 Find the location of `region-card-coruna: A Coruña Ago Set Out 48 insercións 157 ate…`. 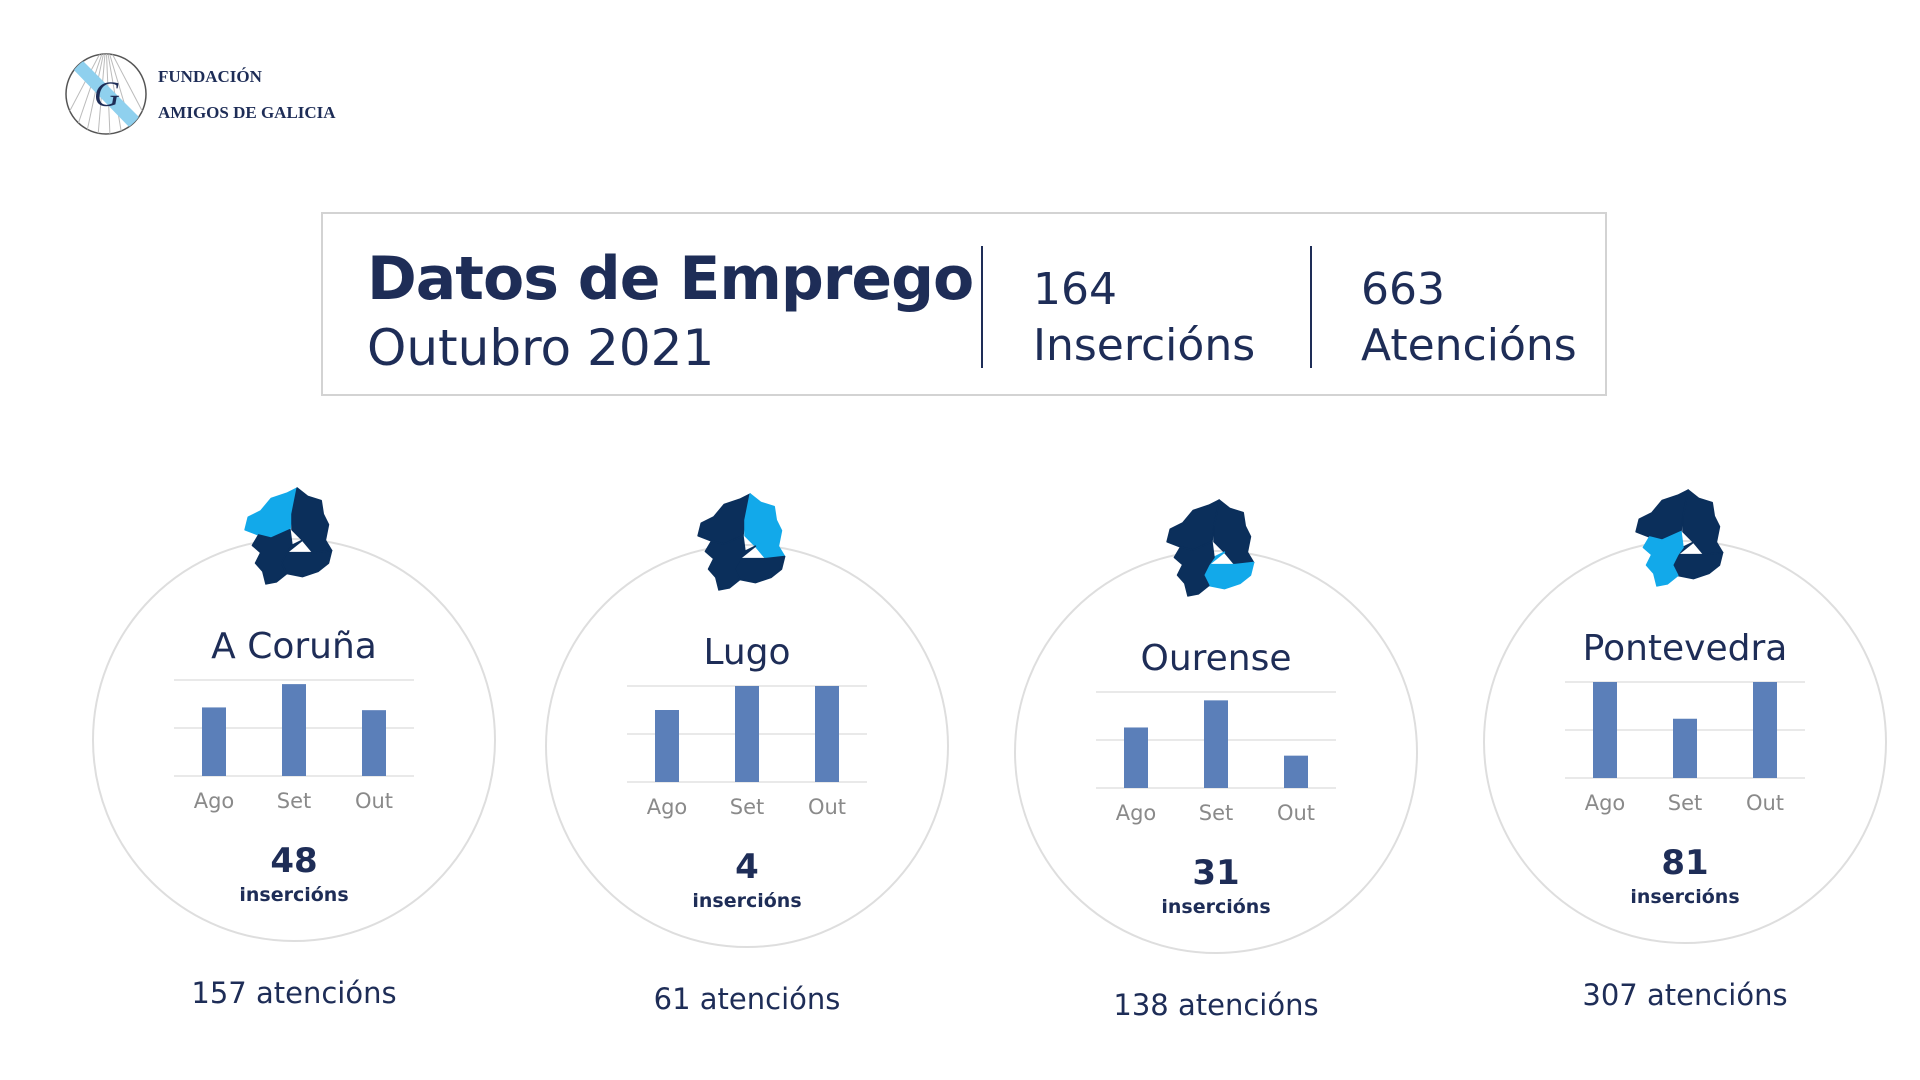

region-card-coruna: A Coruña Ago Set Out 48 insercións 157 ate… is located at coordinates (297, 766).